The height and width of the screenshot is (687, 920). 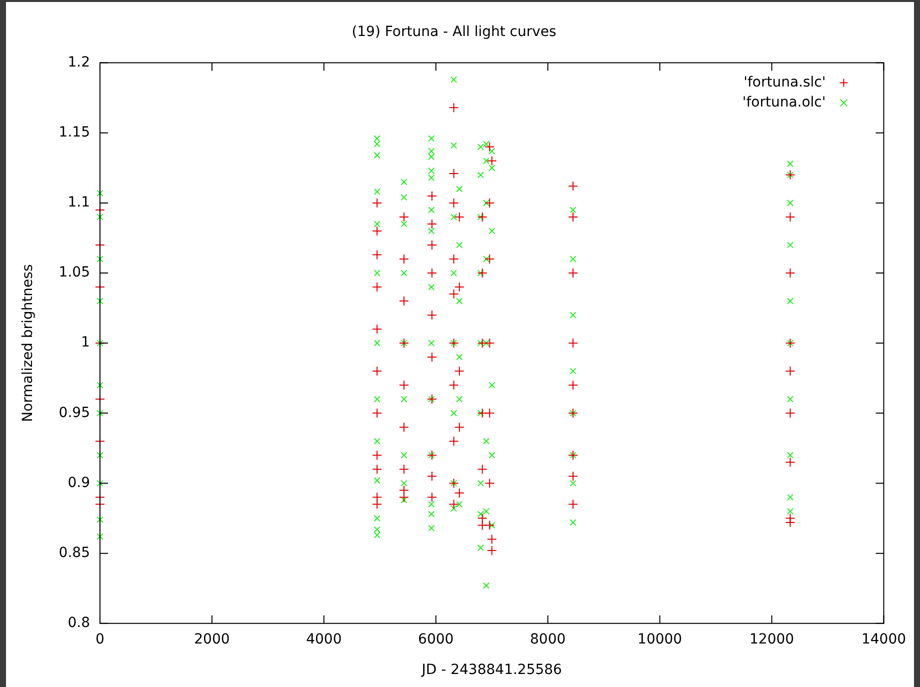 I want to click on x-axis-title: JD - 2438841.25586, so click(x=491, y=670).